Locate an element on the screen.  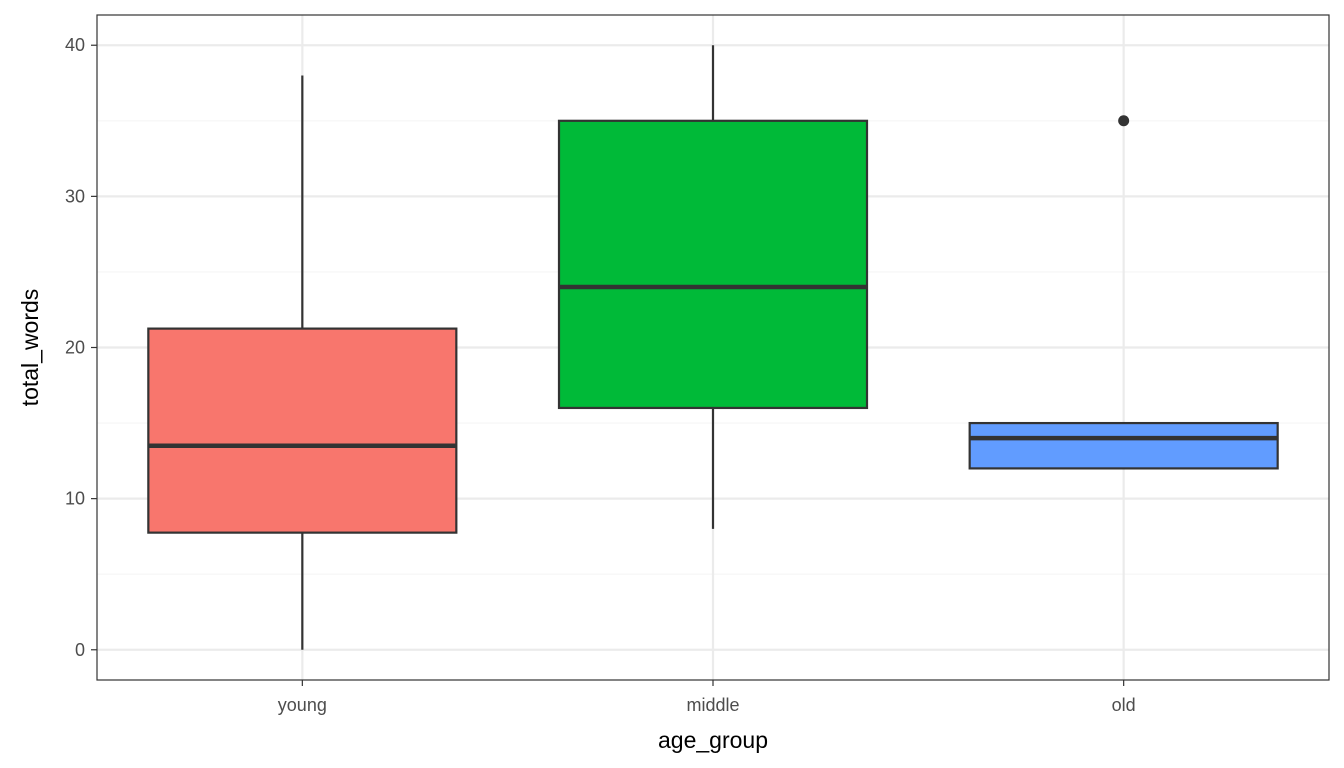
box-old is located at coordinates (1123, 292).